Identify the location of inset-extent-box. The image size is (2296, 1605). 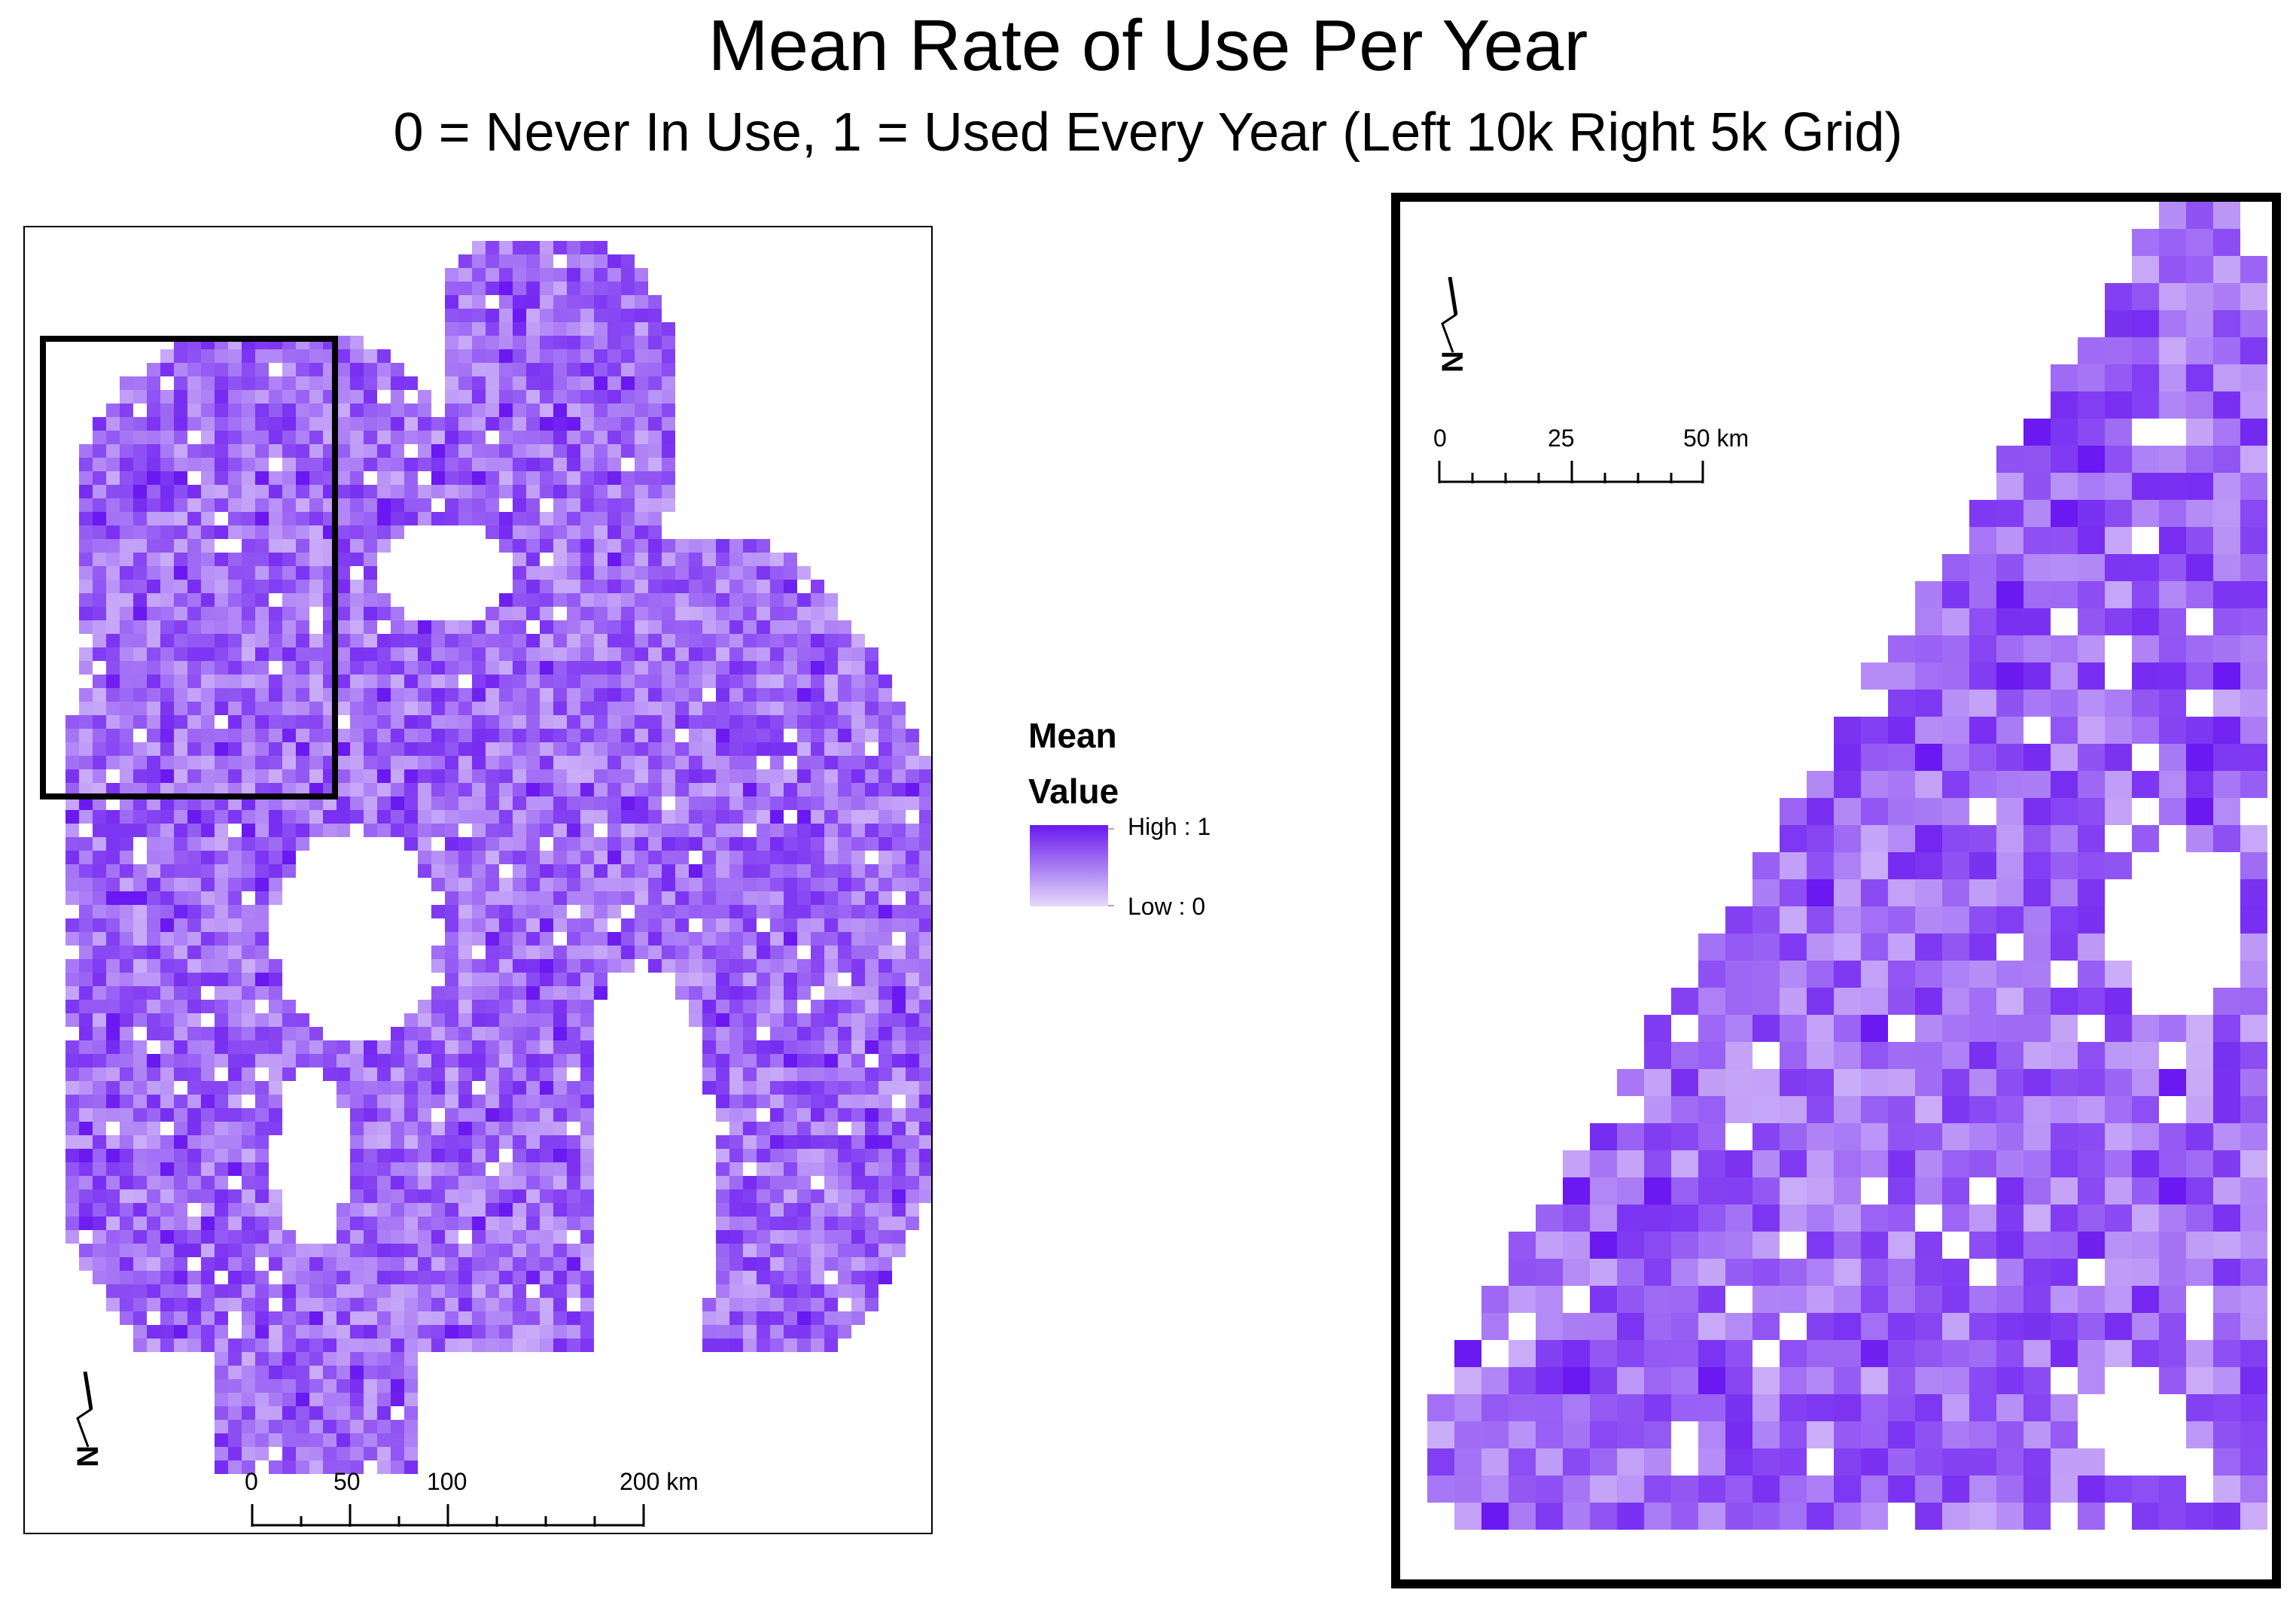
(189, 567).